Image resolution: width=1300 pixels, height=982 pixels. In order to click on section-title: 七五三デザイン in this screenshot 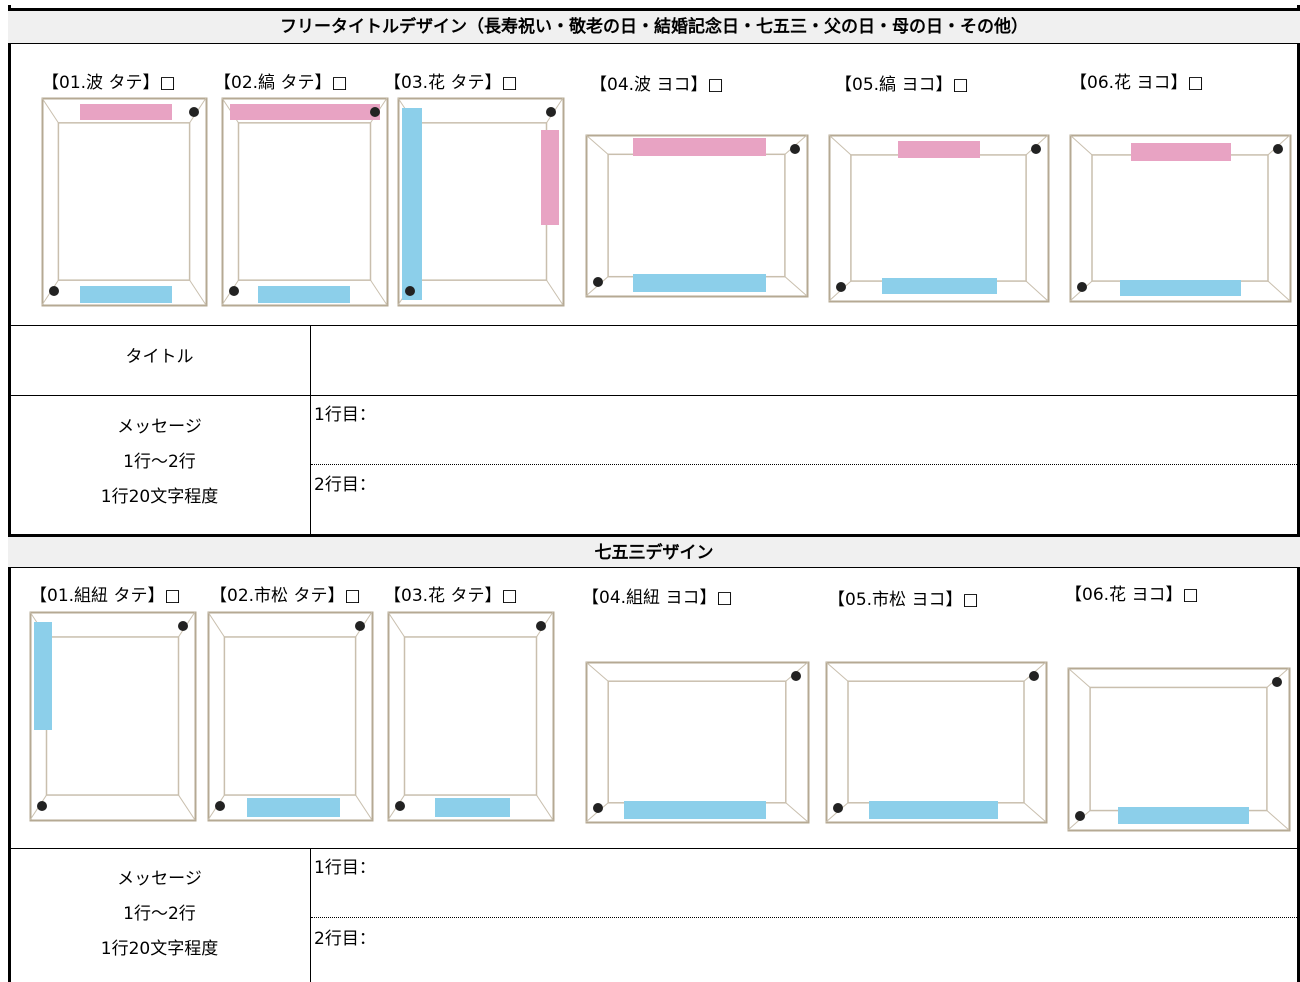, I will do `click(654, 551)`.